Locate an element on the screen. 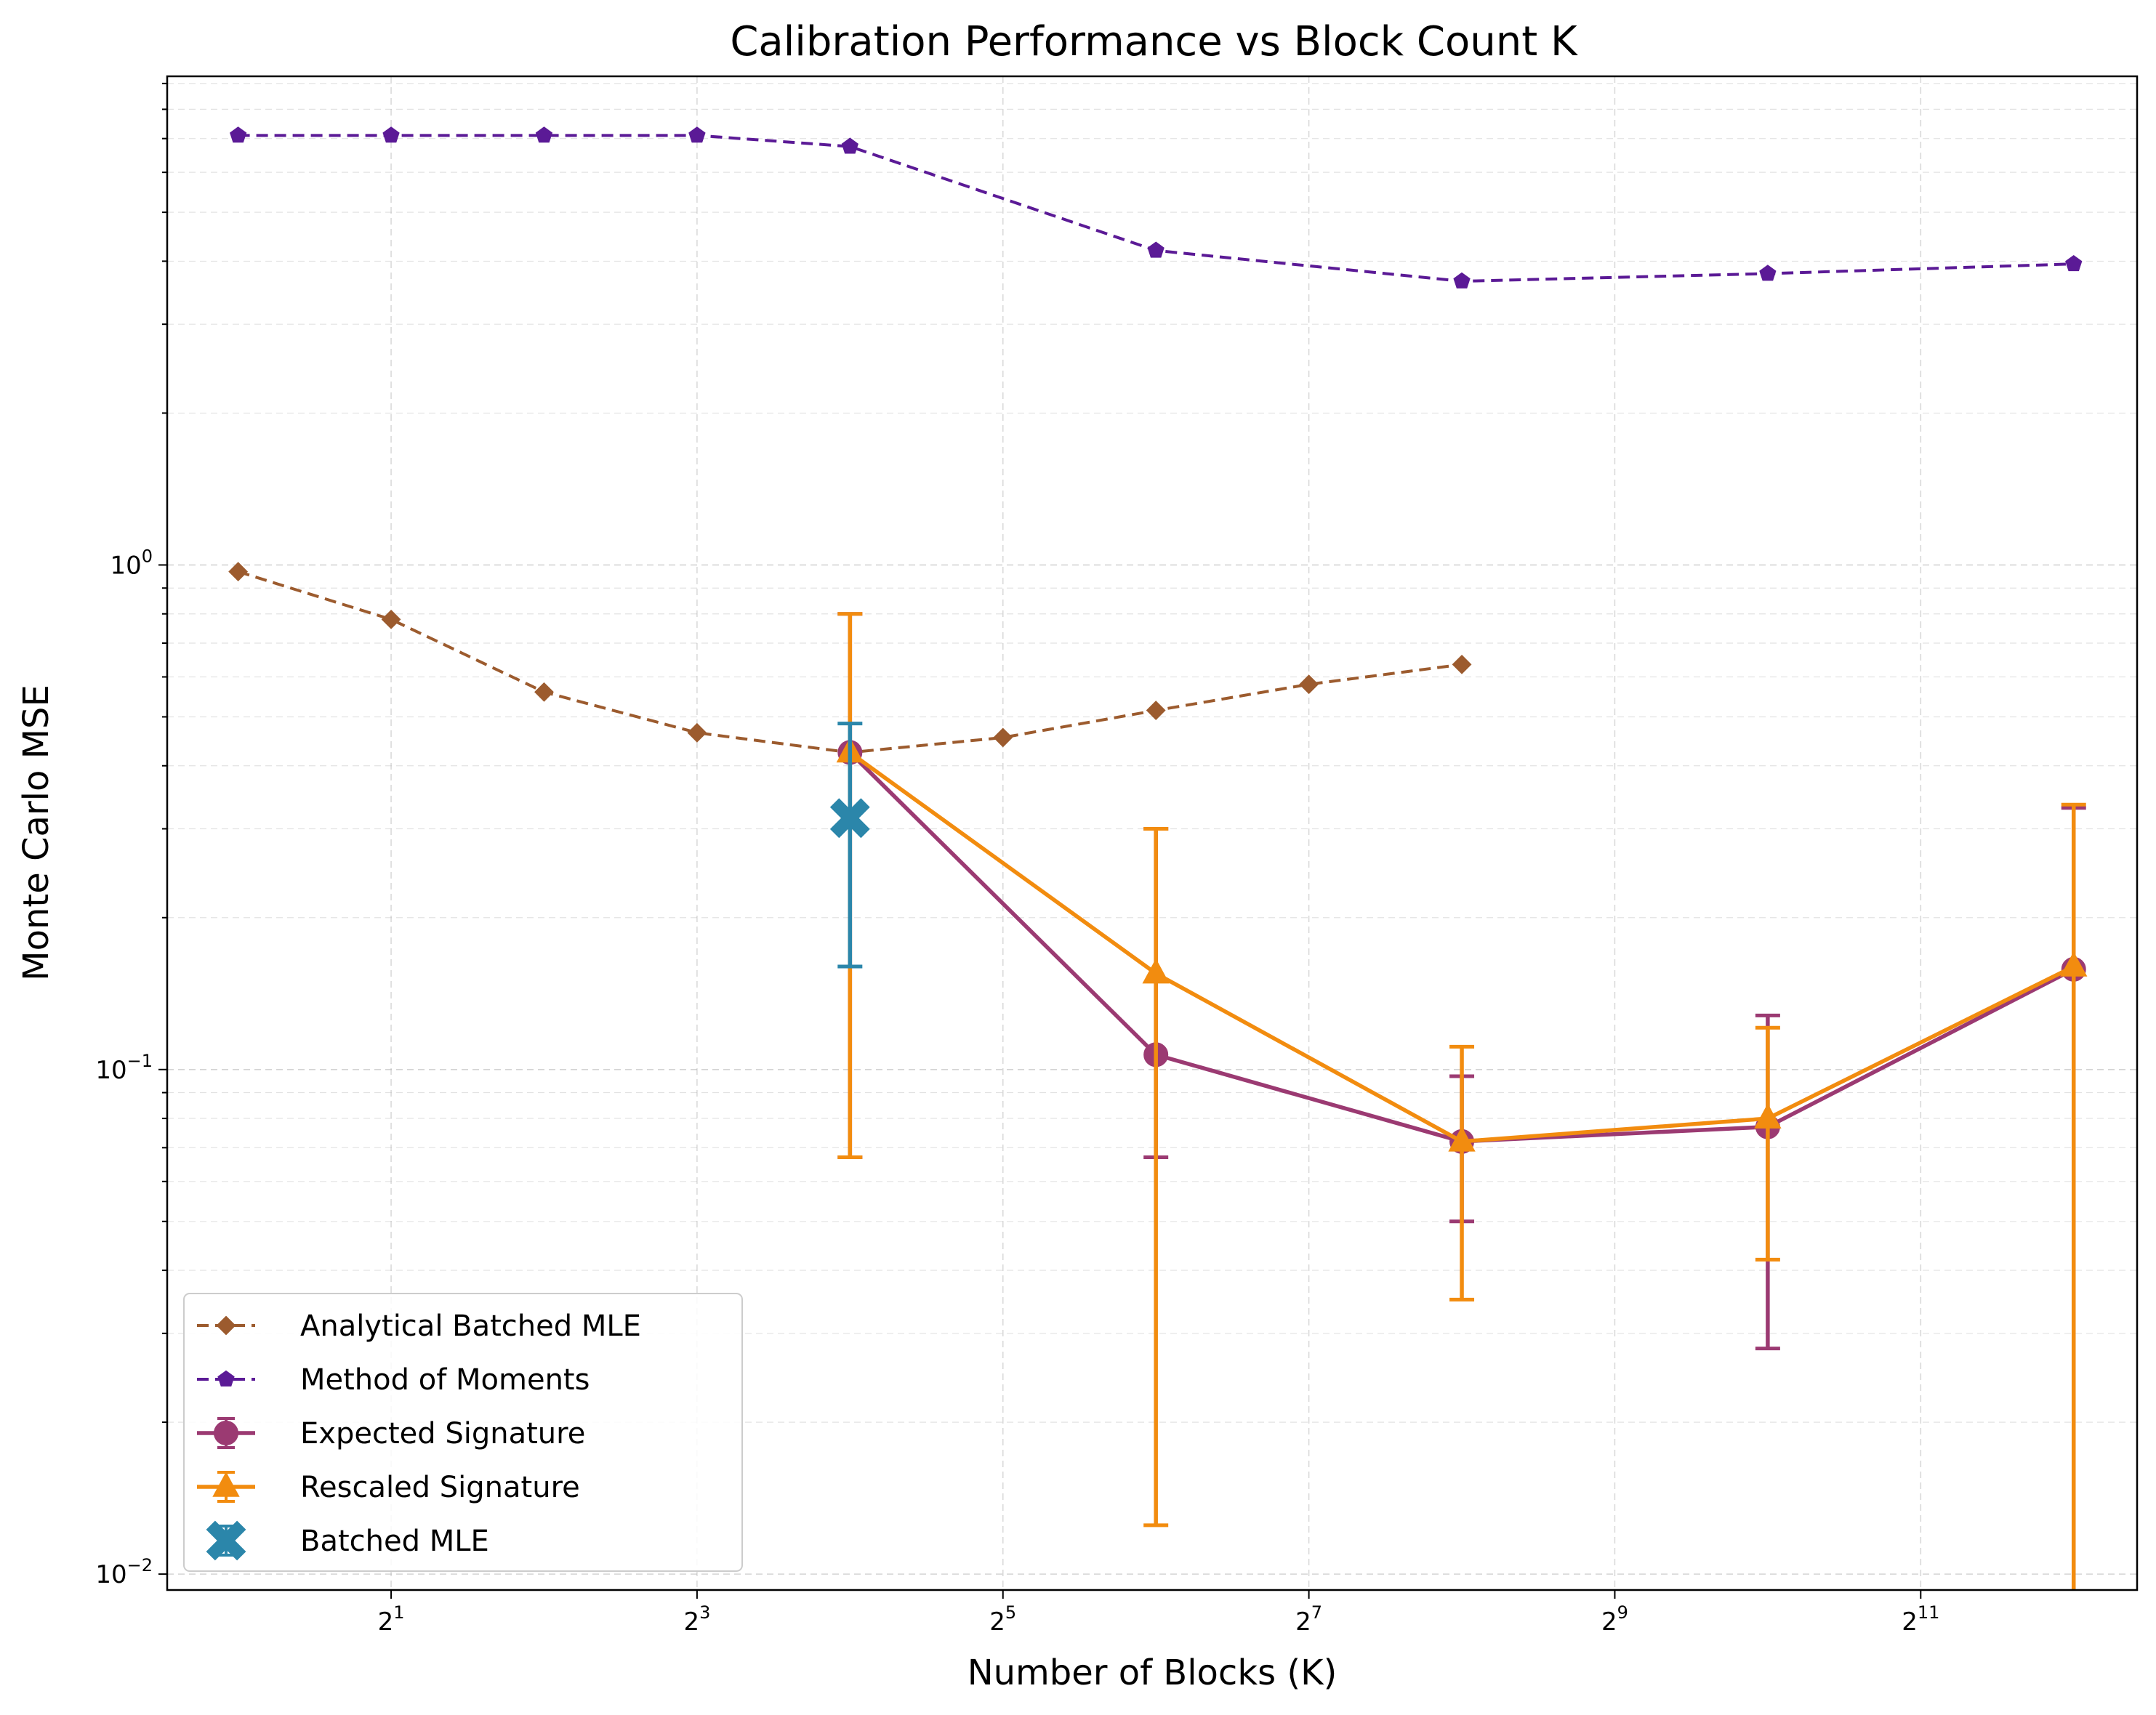  x-tick-label: 25 is located at coordinates (1002, 1619).